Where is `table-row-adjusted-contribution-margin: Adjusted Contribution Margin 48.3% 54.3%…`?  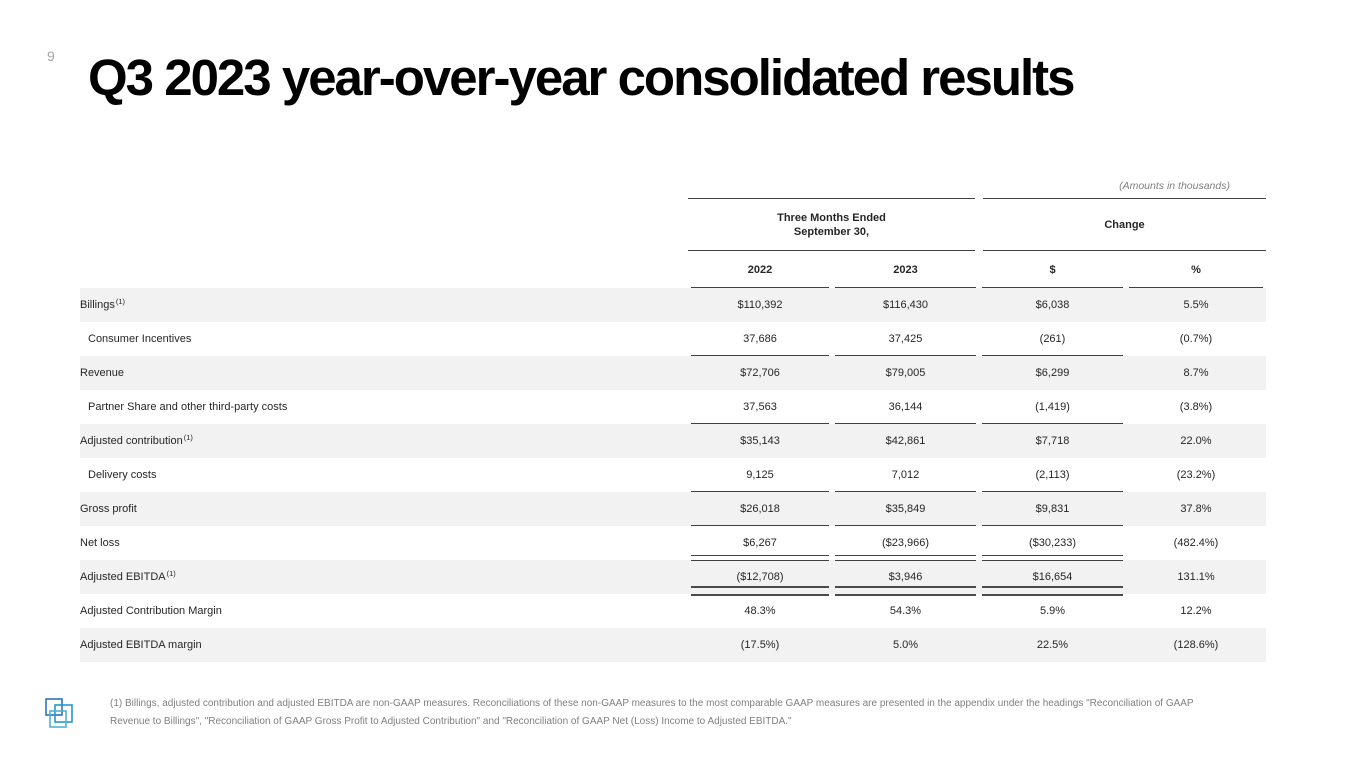
table-row-adjusted-contribution-margin: Adjusted Contribution Margin 48.3% 54.3%… is located at coordinates (673, 611).